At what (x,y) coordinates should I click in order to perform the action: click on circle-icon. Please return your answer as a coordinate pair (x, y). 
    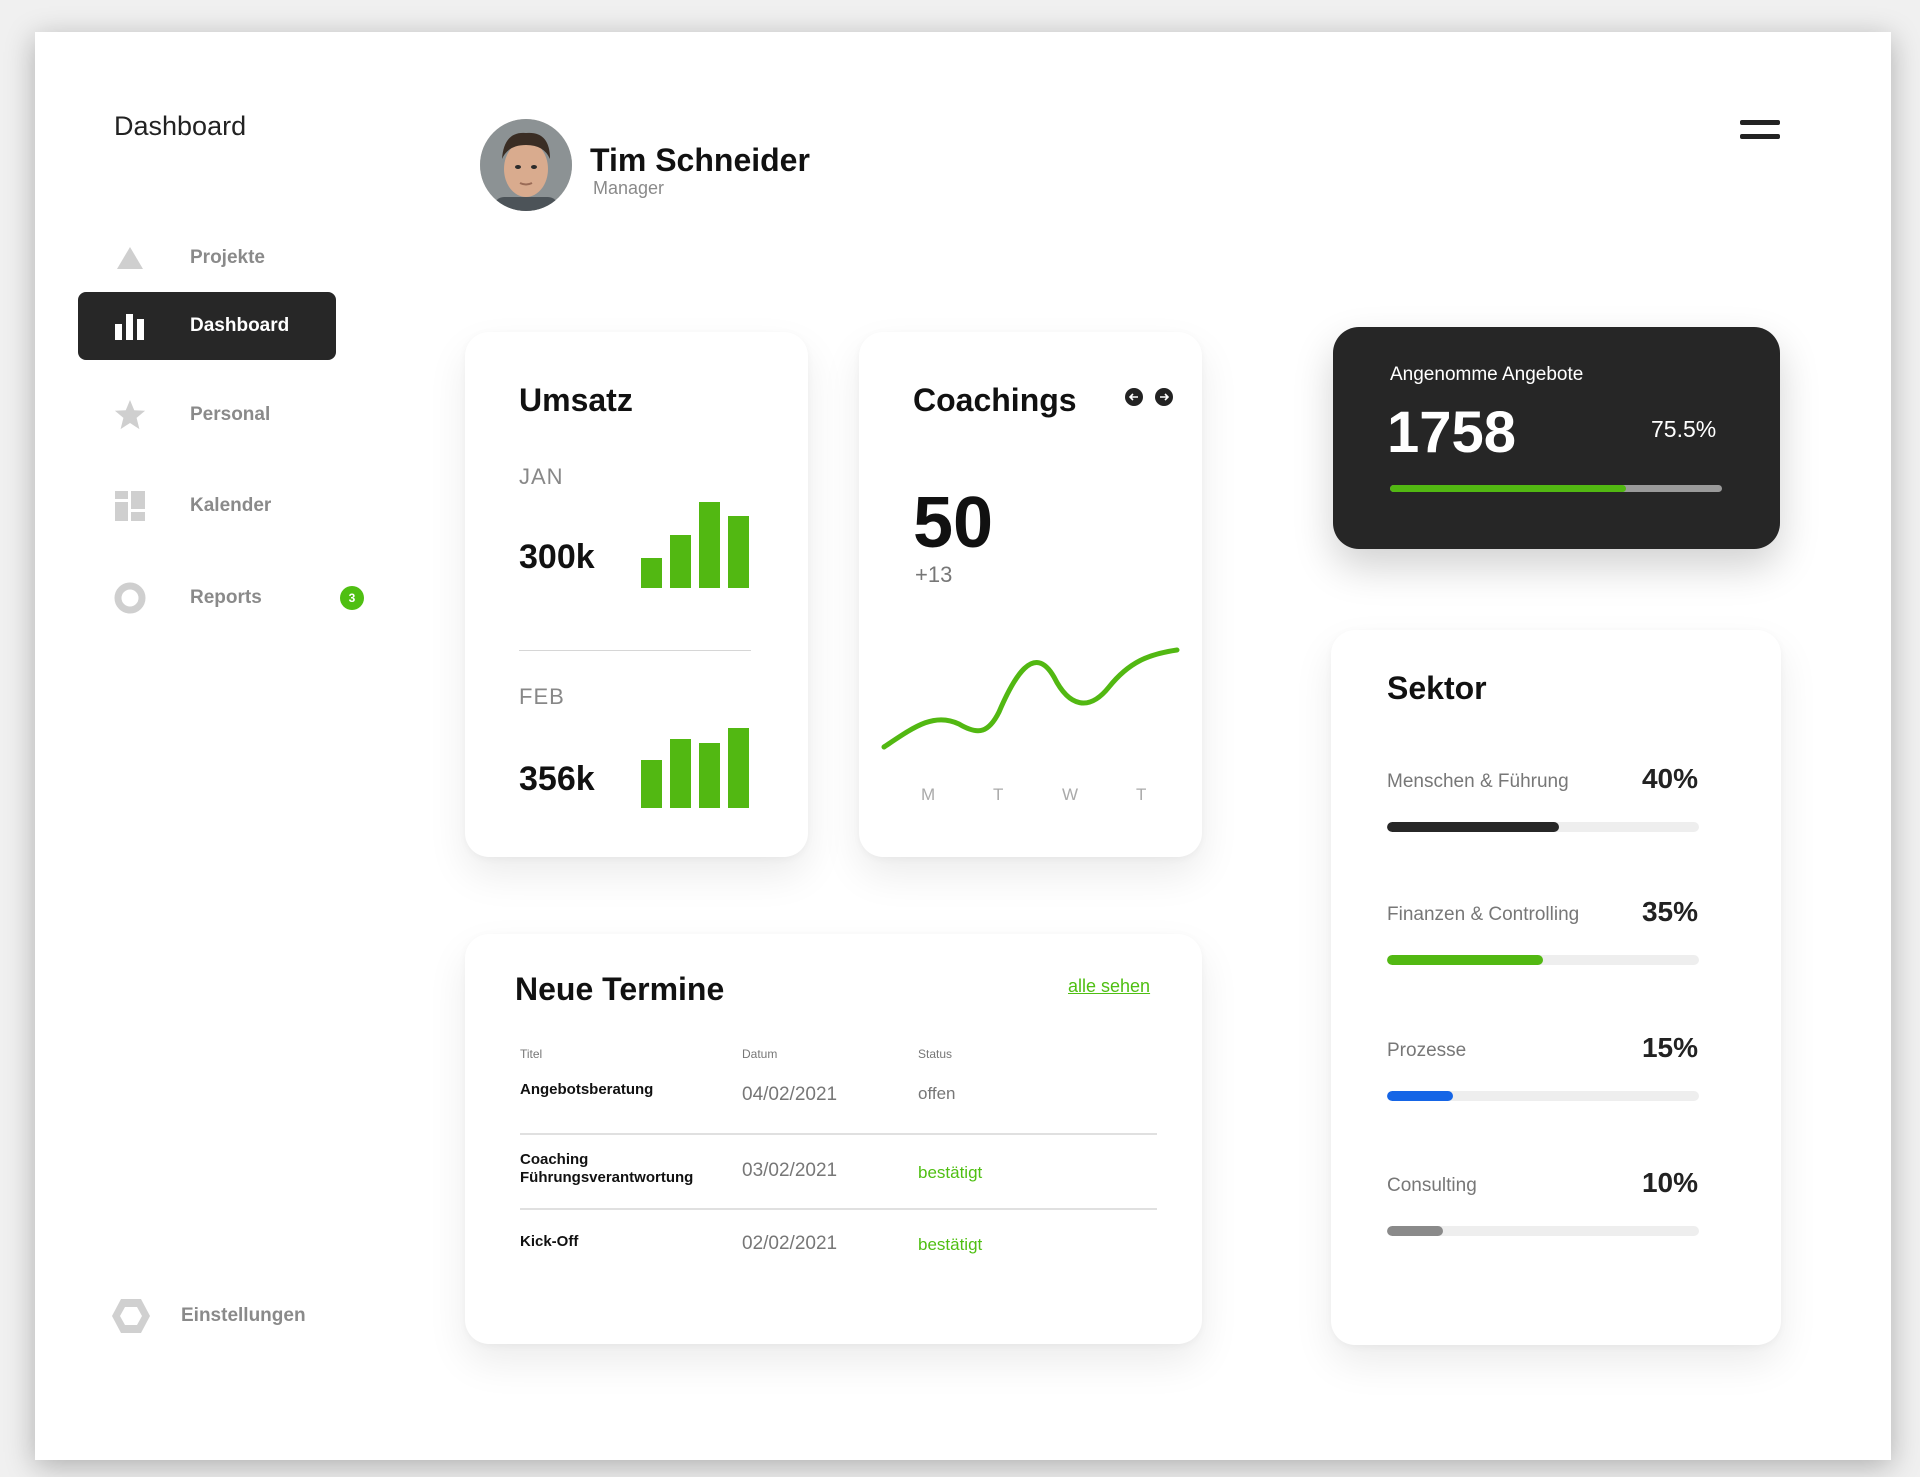
    Looking at the image, I should click on (130, 598).